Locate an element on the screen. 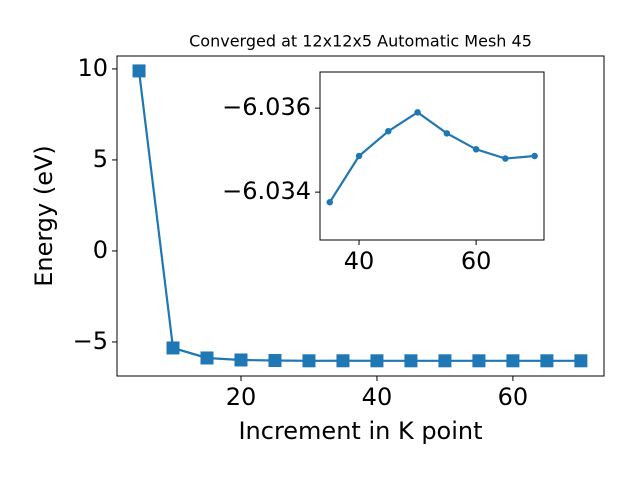  y-tick-label: 10 is located at coordinates (92, 68).